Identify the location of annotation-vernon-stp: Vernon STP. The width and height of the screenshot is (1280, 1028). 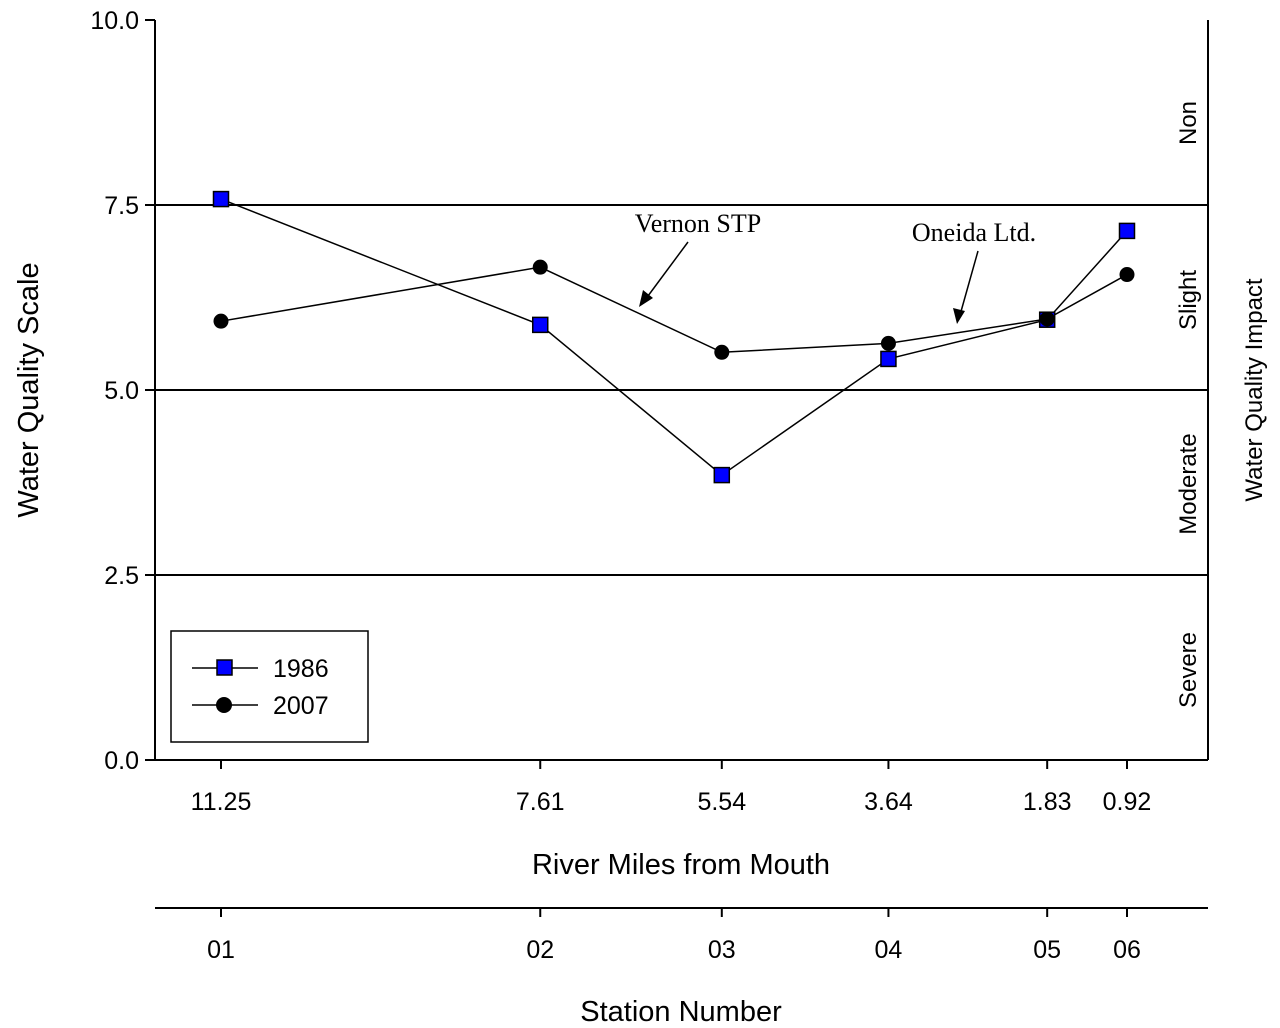
(698, 223).